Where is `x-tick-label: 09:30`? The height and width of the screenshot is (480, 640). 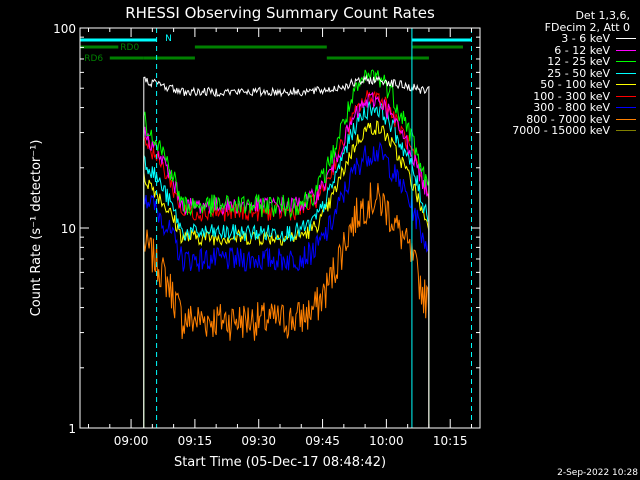 x-tick-label: 09:30 is located at coordinates (258, 441).